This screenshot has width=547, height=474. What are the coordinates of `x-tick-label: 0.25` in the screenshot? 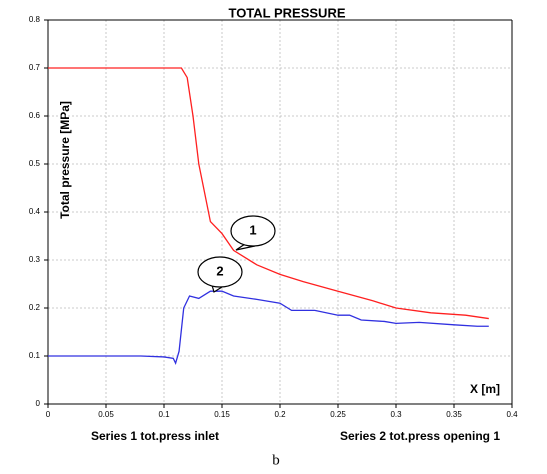 It's located at (338, 414).